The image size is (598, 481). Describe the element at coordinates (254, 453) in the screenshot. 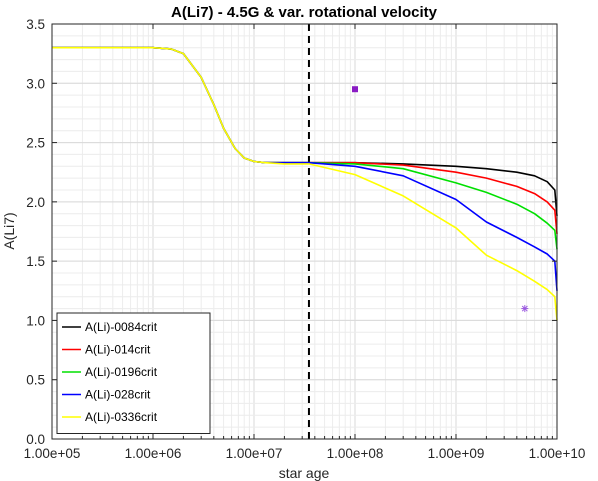

I see `x-tick-label: 1.00e+07` at that location.